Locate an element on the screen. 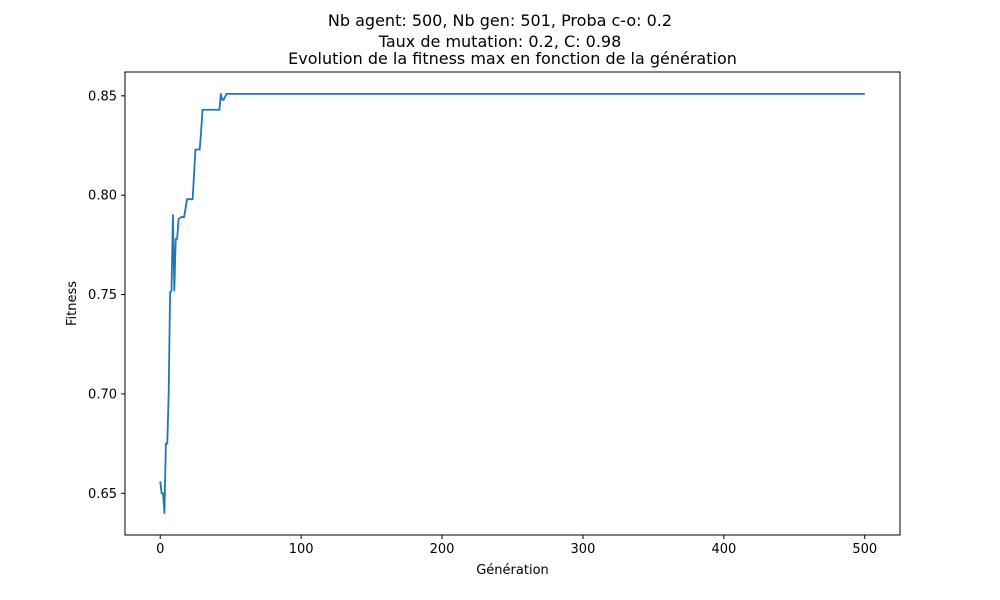  x-tick-label: 100 is located at coordinates (301, 549).